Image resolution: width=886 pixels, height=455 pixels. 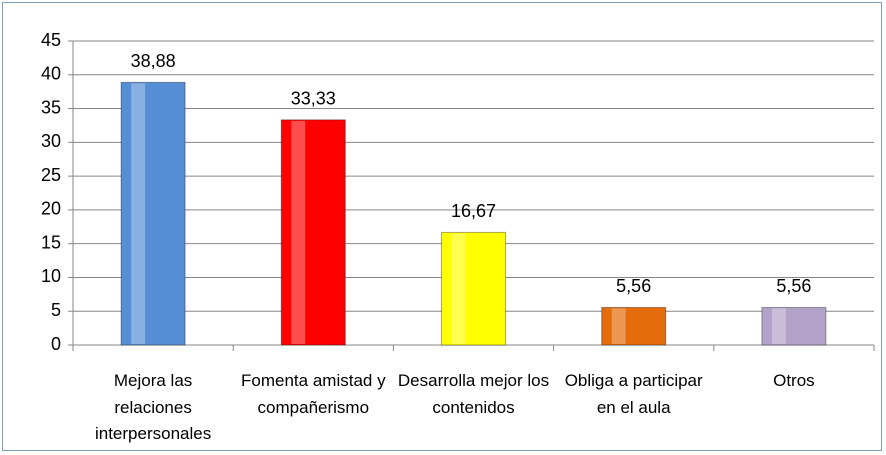 I want to click on y-tick-label: 5, so click(x=56, y=310).